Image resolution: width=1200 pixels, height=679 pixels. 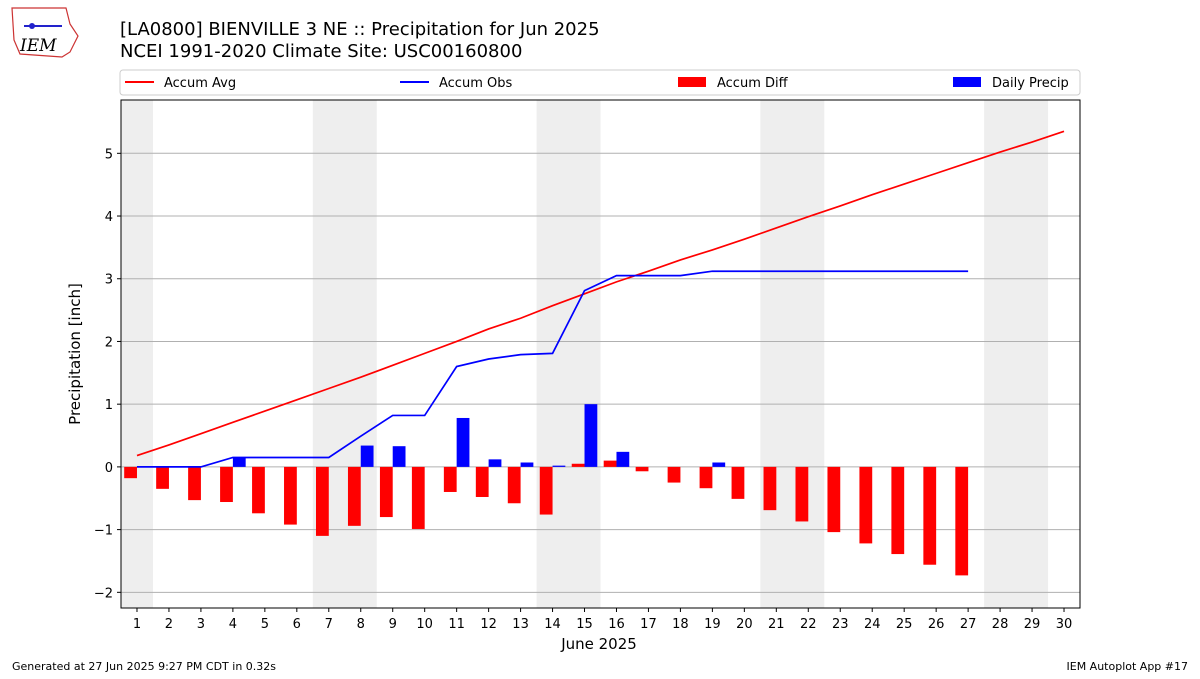 I want to click on x-tick-label: 28, so click(x=1000, y=624).